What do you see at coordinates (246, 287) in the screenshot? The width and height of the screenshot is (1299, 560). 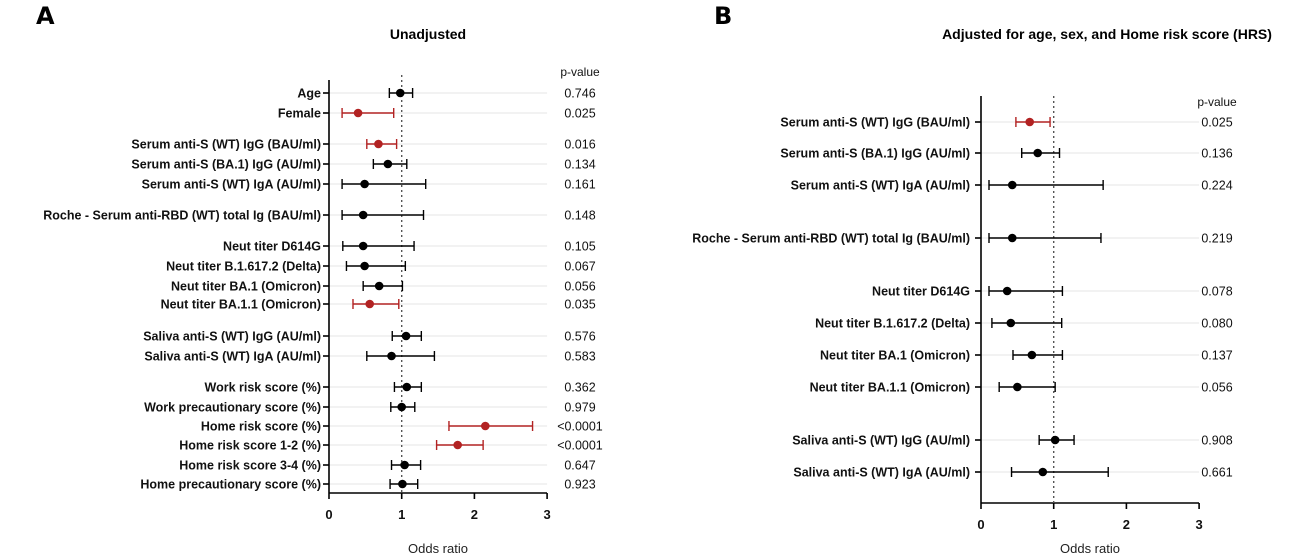 I see `panel-a-row-label: Neut titer BA.1 (Omicron)` at bounding box center [246, 287].